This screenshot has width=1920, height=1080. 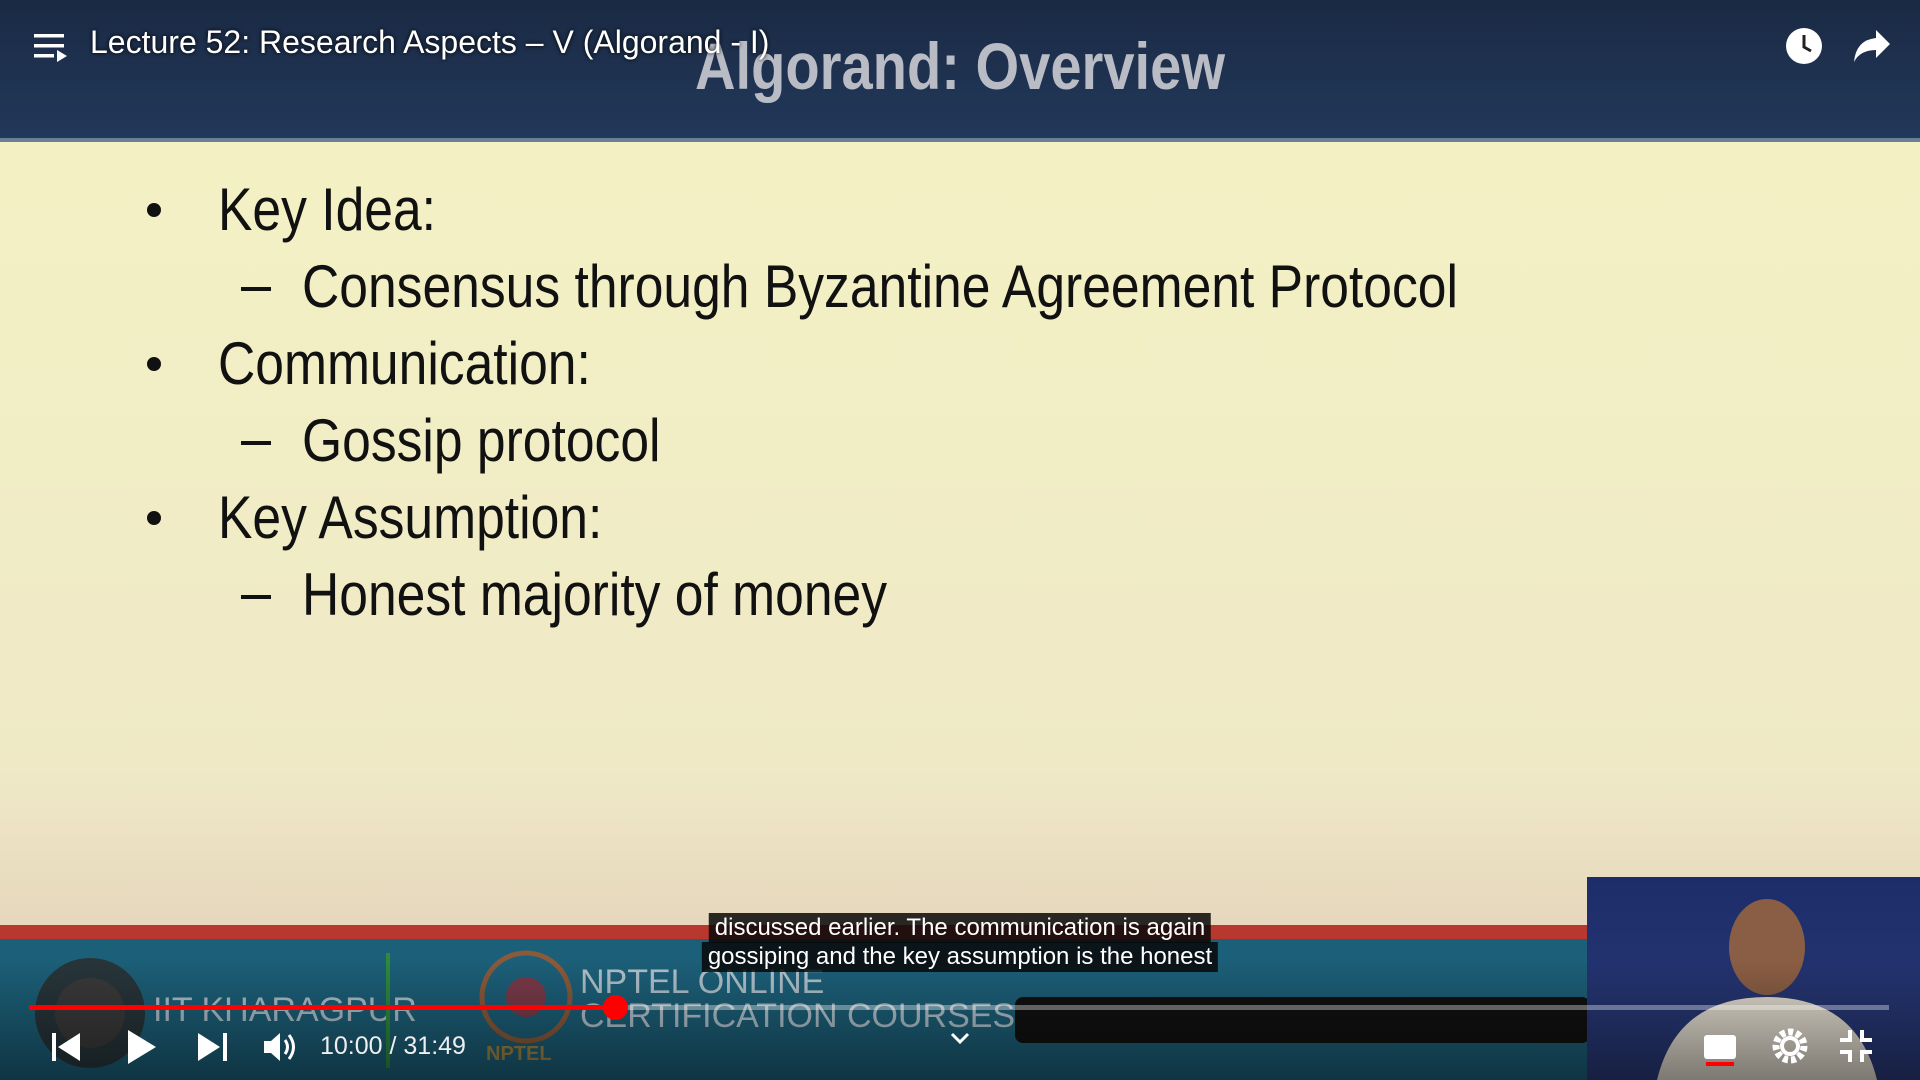 I want to click on nptel-label: NPTEL, so click(x=519, y=1054).